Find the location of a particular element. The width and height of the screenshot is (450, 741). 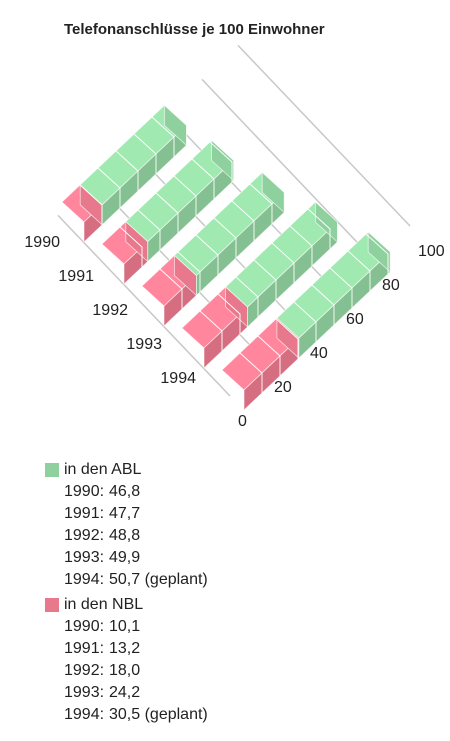

value-label: 47,7 is located at coordinates (124, 513).